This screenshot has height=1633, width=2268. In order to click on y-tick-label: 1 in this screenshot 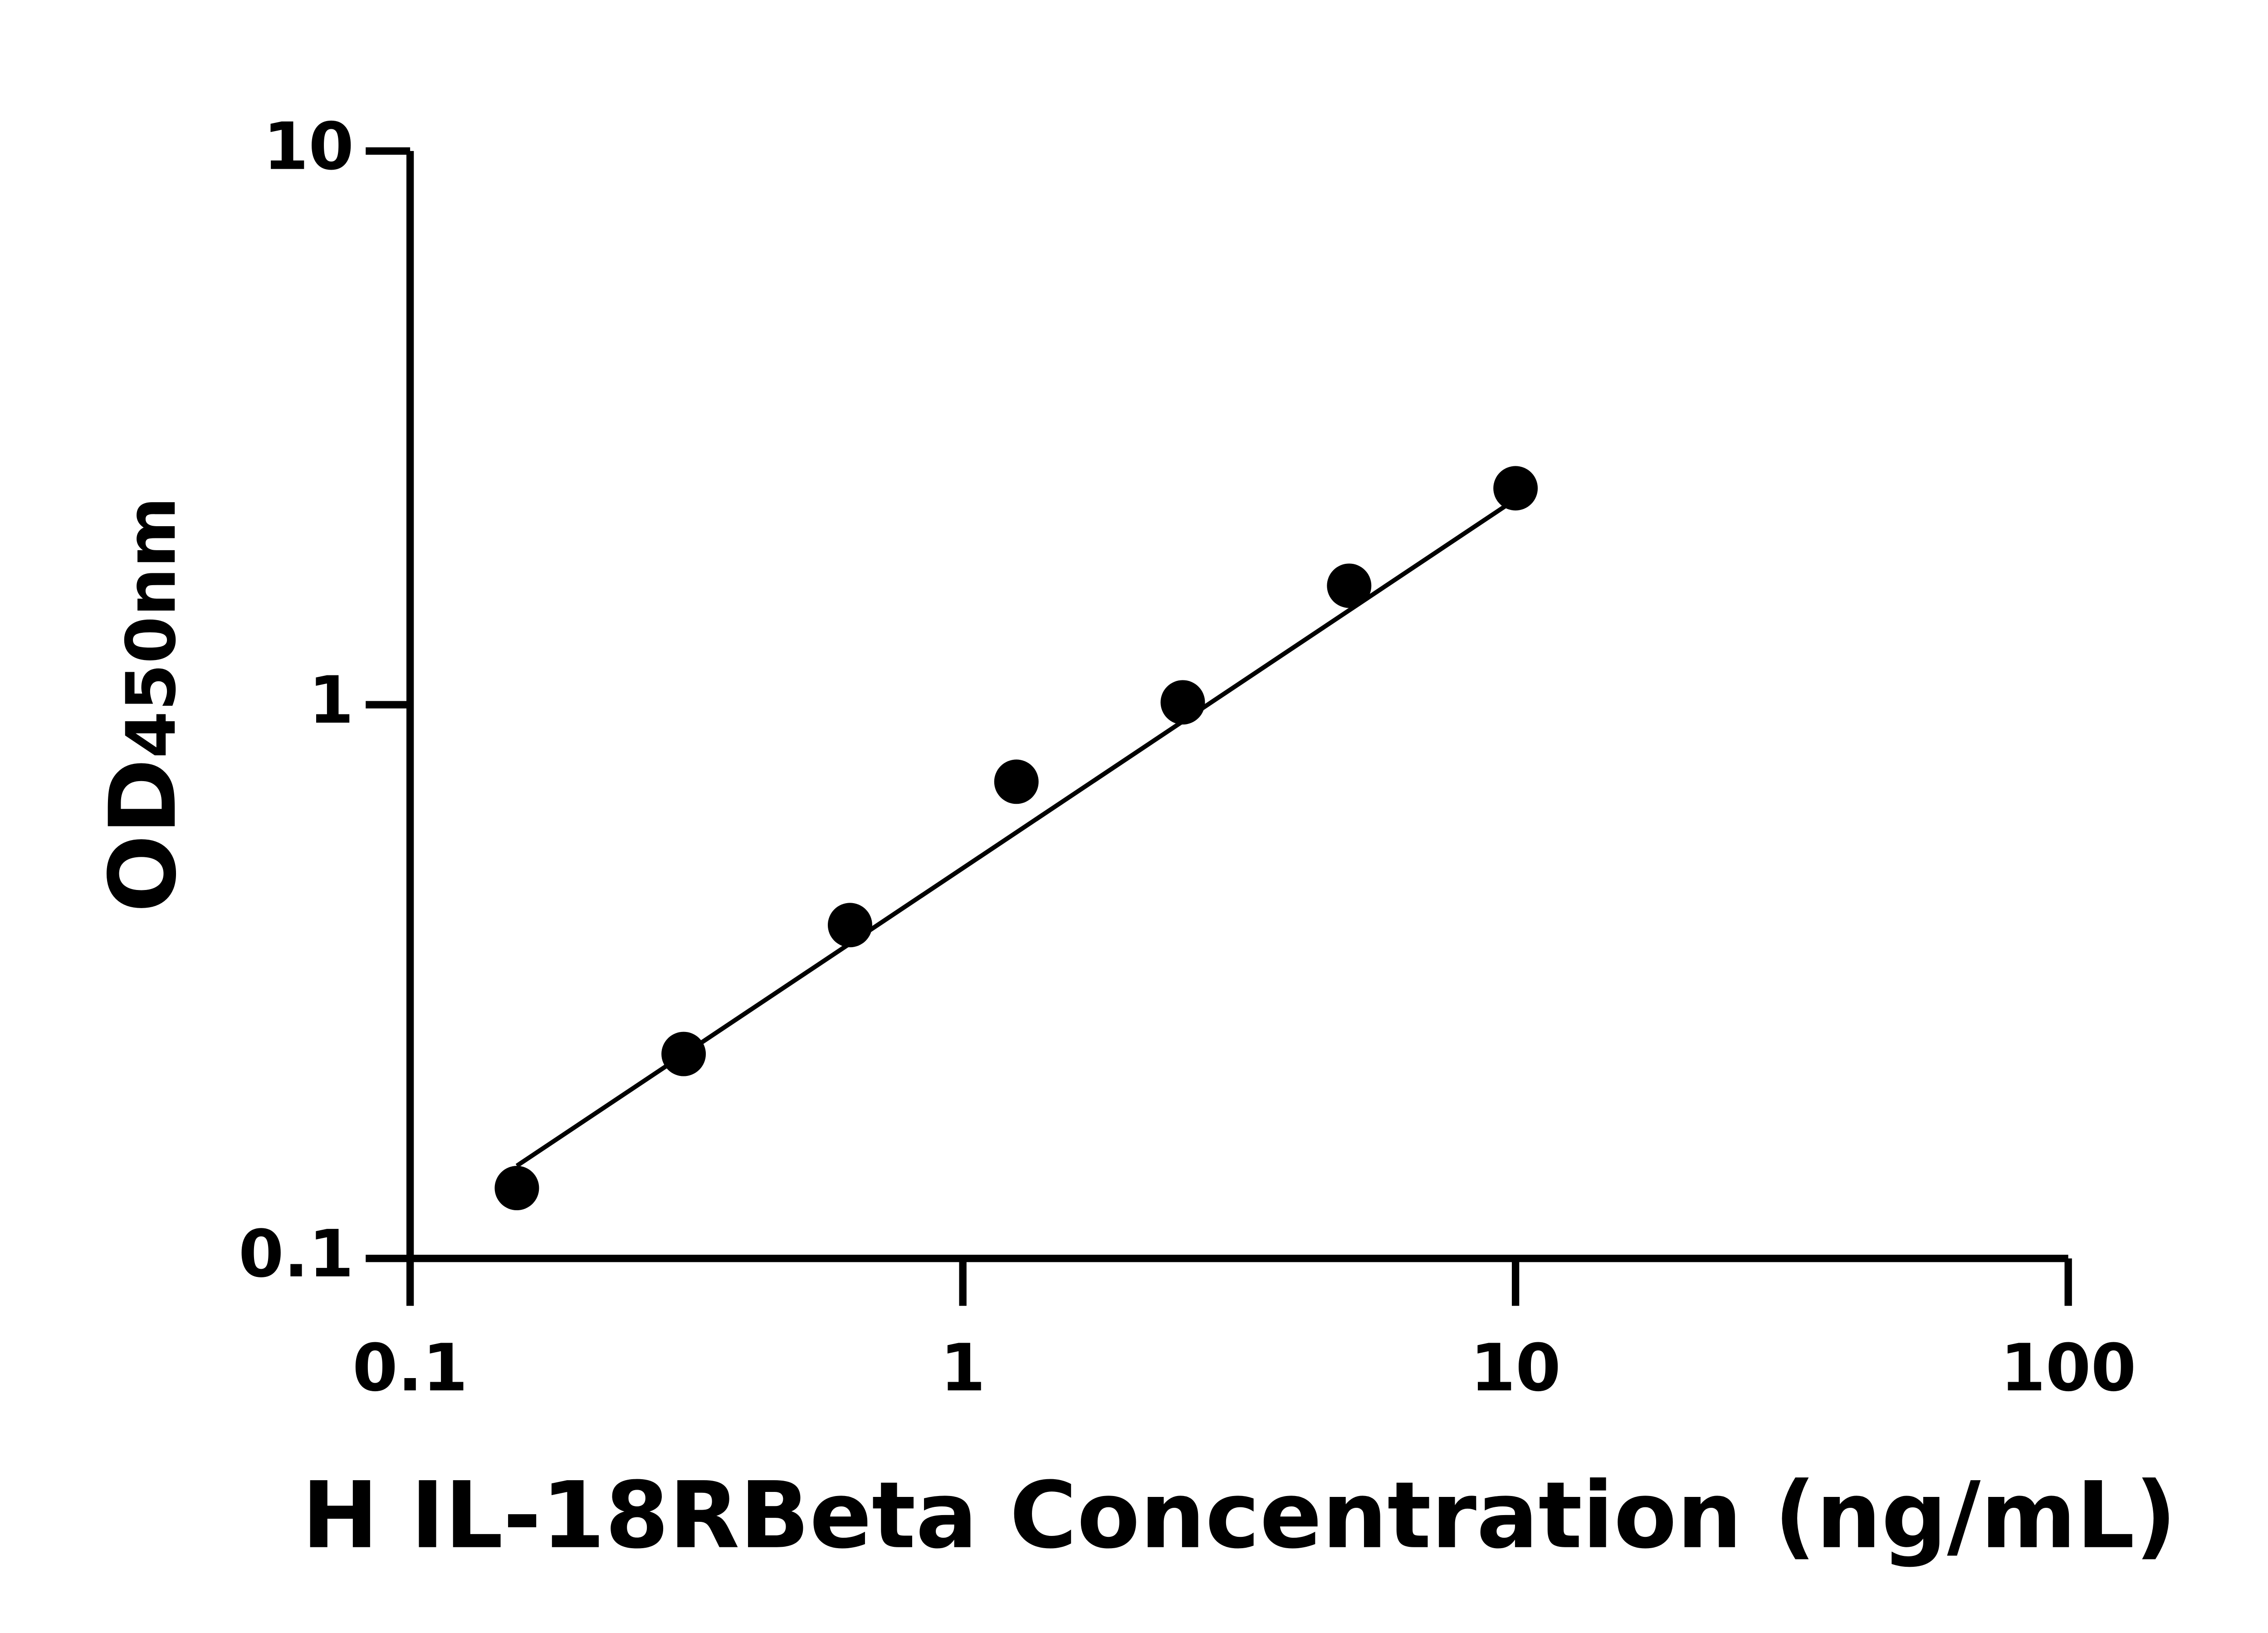, I will do `click(331, 700)`.